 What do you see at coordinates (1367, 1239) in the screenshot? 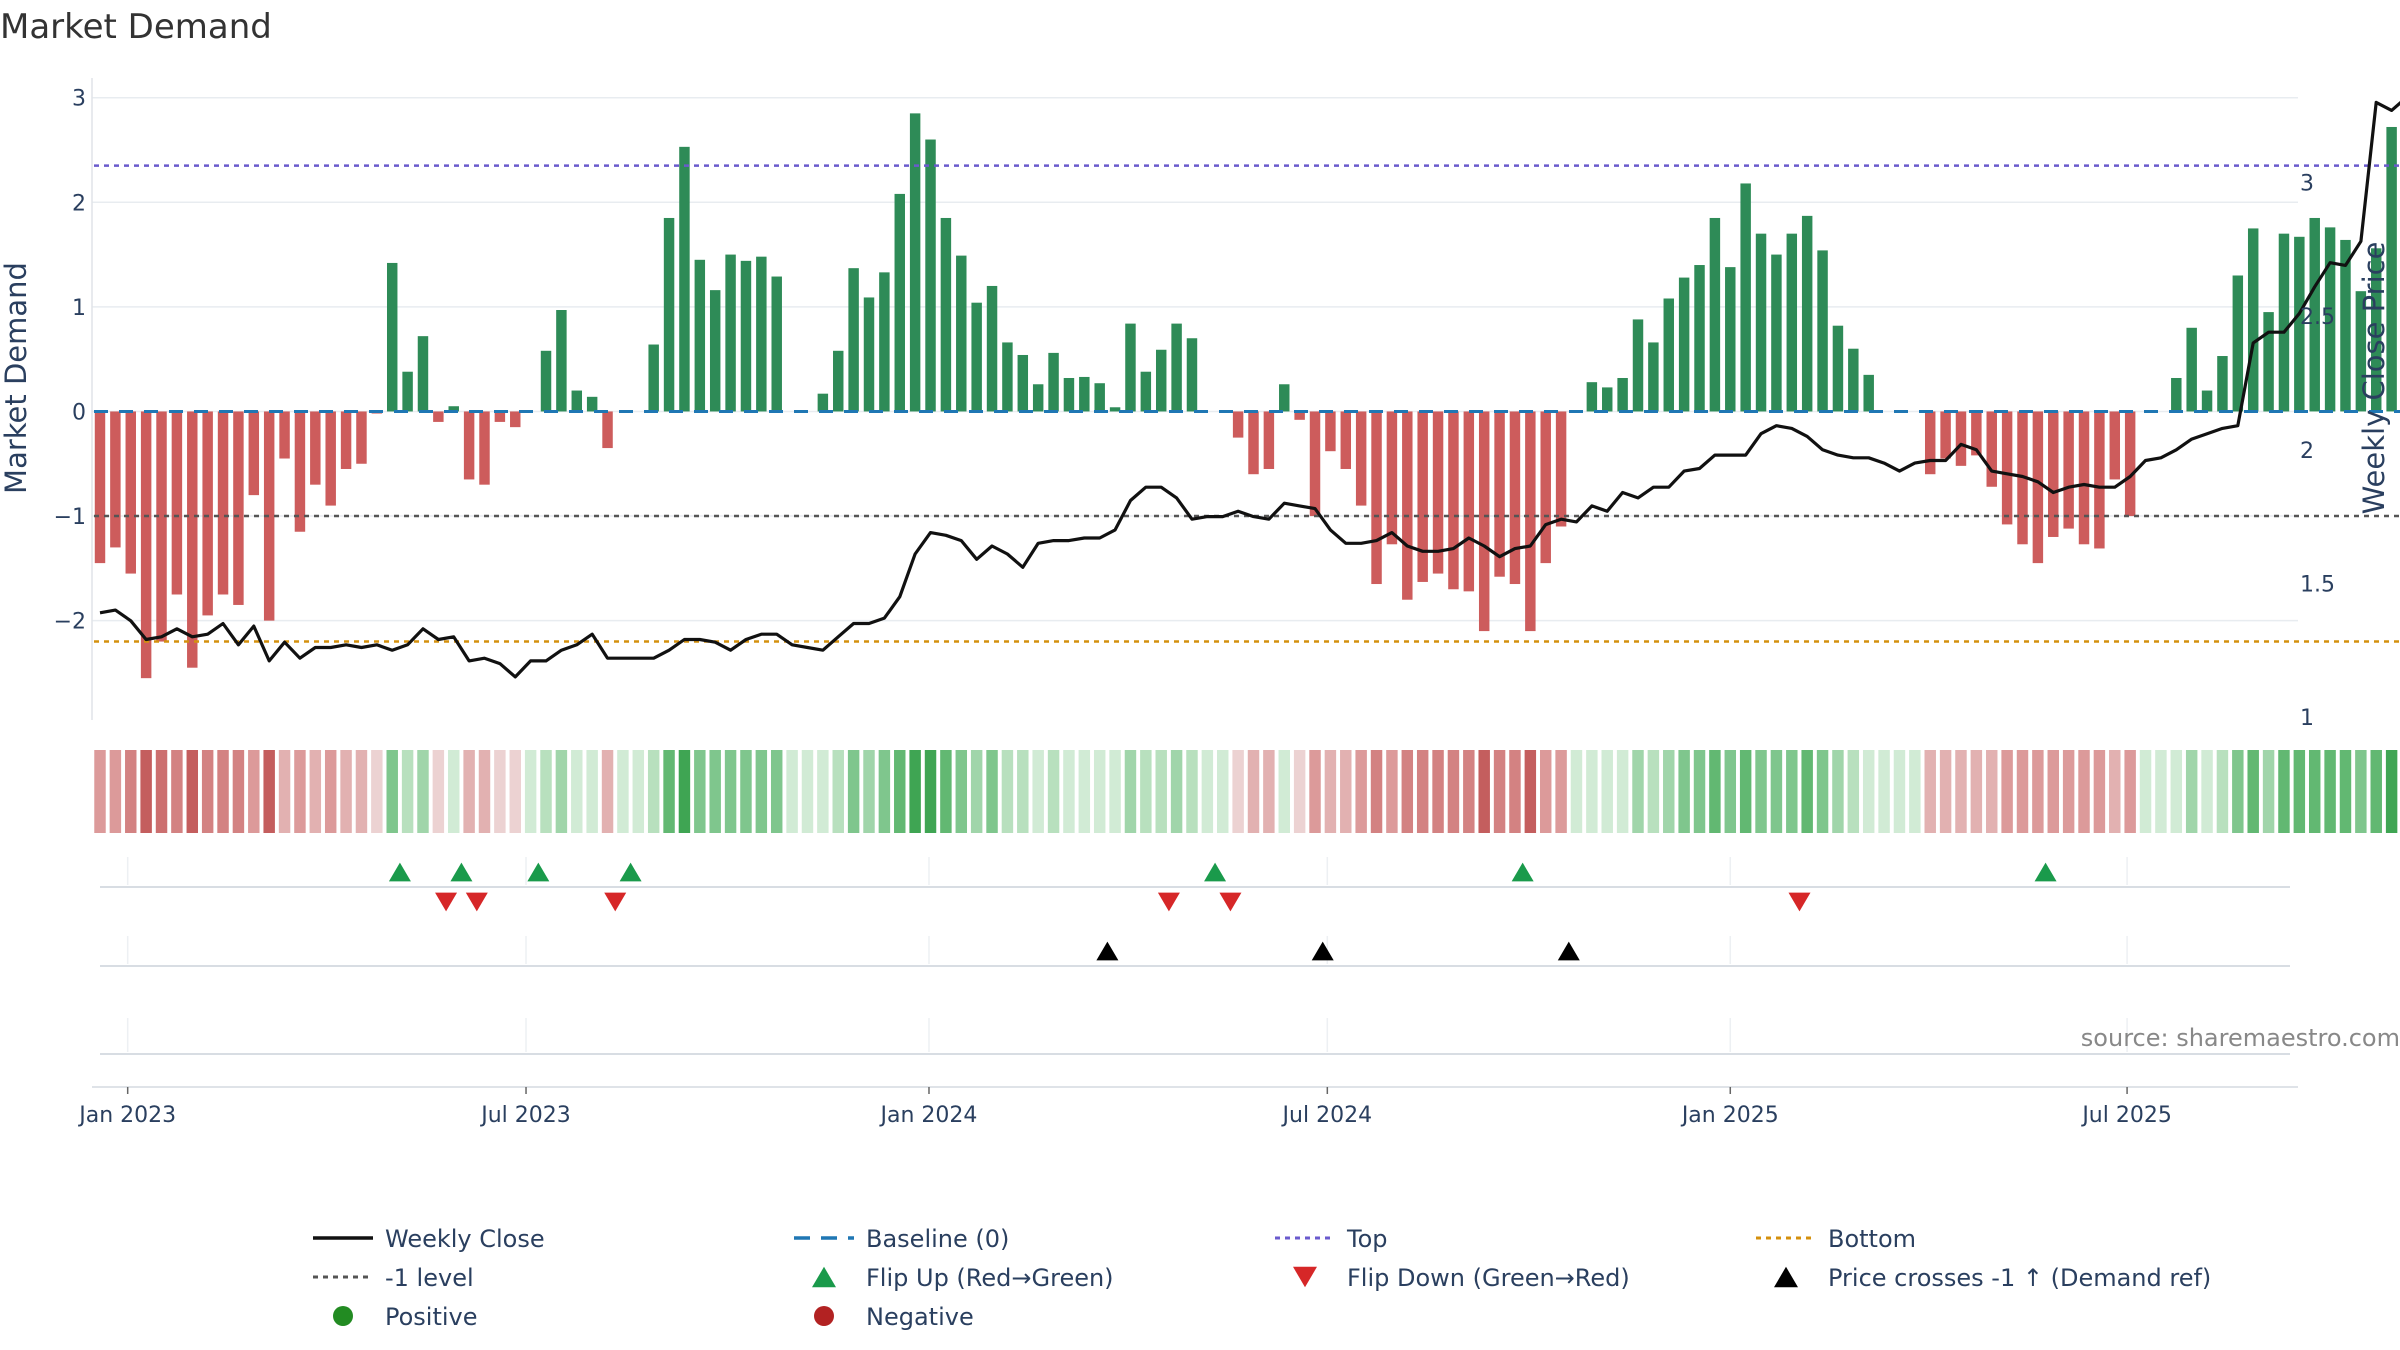
I see `legend-label: Top` at bounding box center [1367, 1239].